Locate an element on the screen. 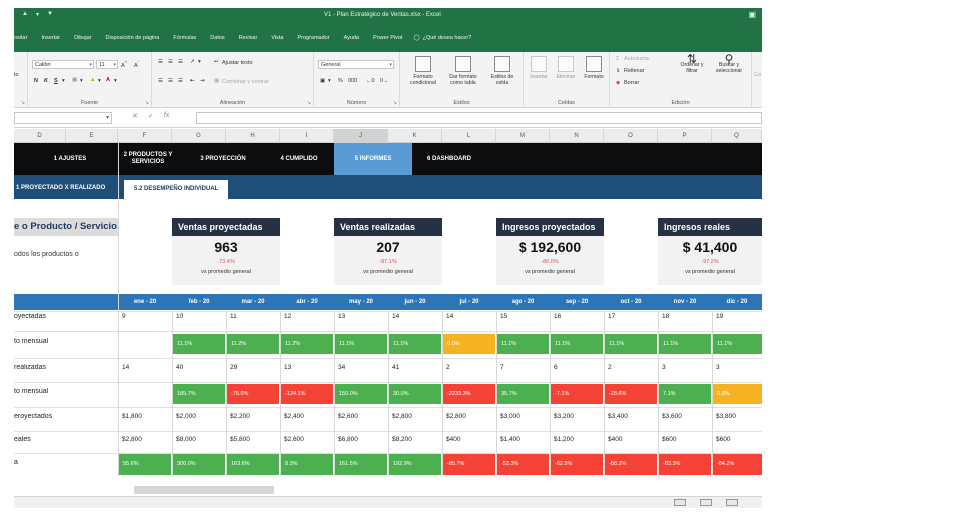  column-header-o: O is located at coordinates (631, 136).